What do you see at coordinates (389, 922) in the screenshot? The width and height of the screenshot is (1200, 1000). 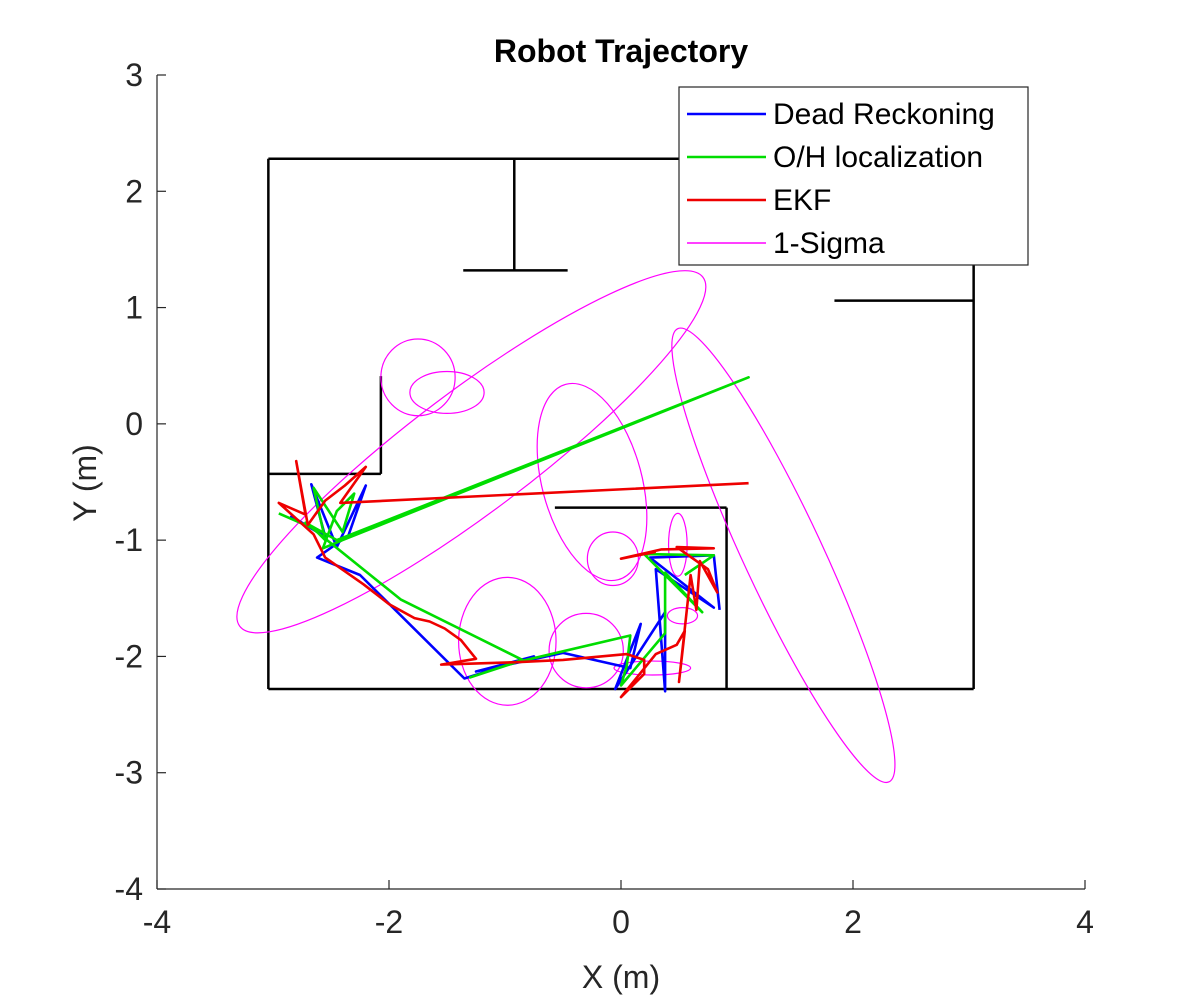 I see `x-tick-label: -2` at bounding box center [389, 922].